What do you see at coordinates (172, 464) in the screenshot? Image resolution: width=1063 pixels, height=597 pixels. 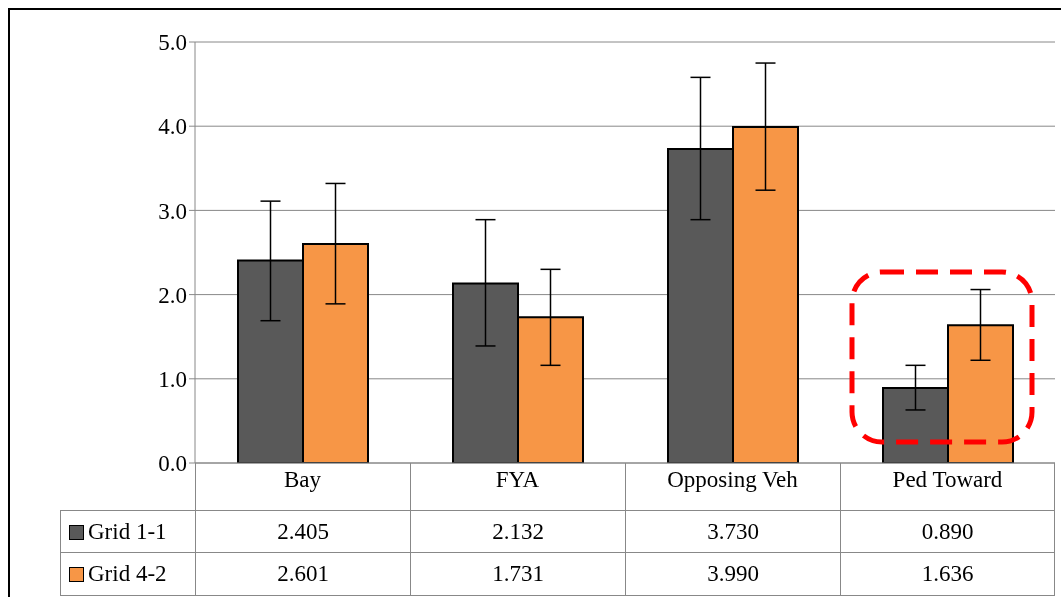 I see `y-tick-label: 0.0` at bounding box center [172, 464].